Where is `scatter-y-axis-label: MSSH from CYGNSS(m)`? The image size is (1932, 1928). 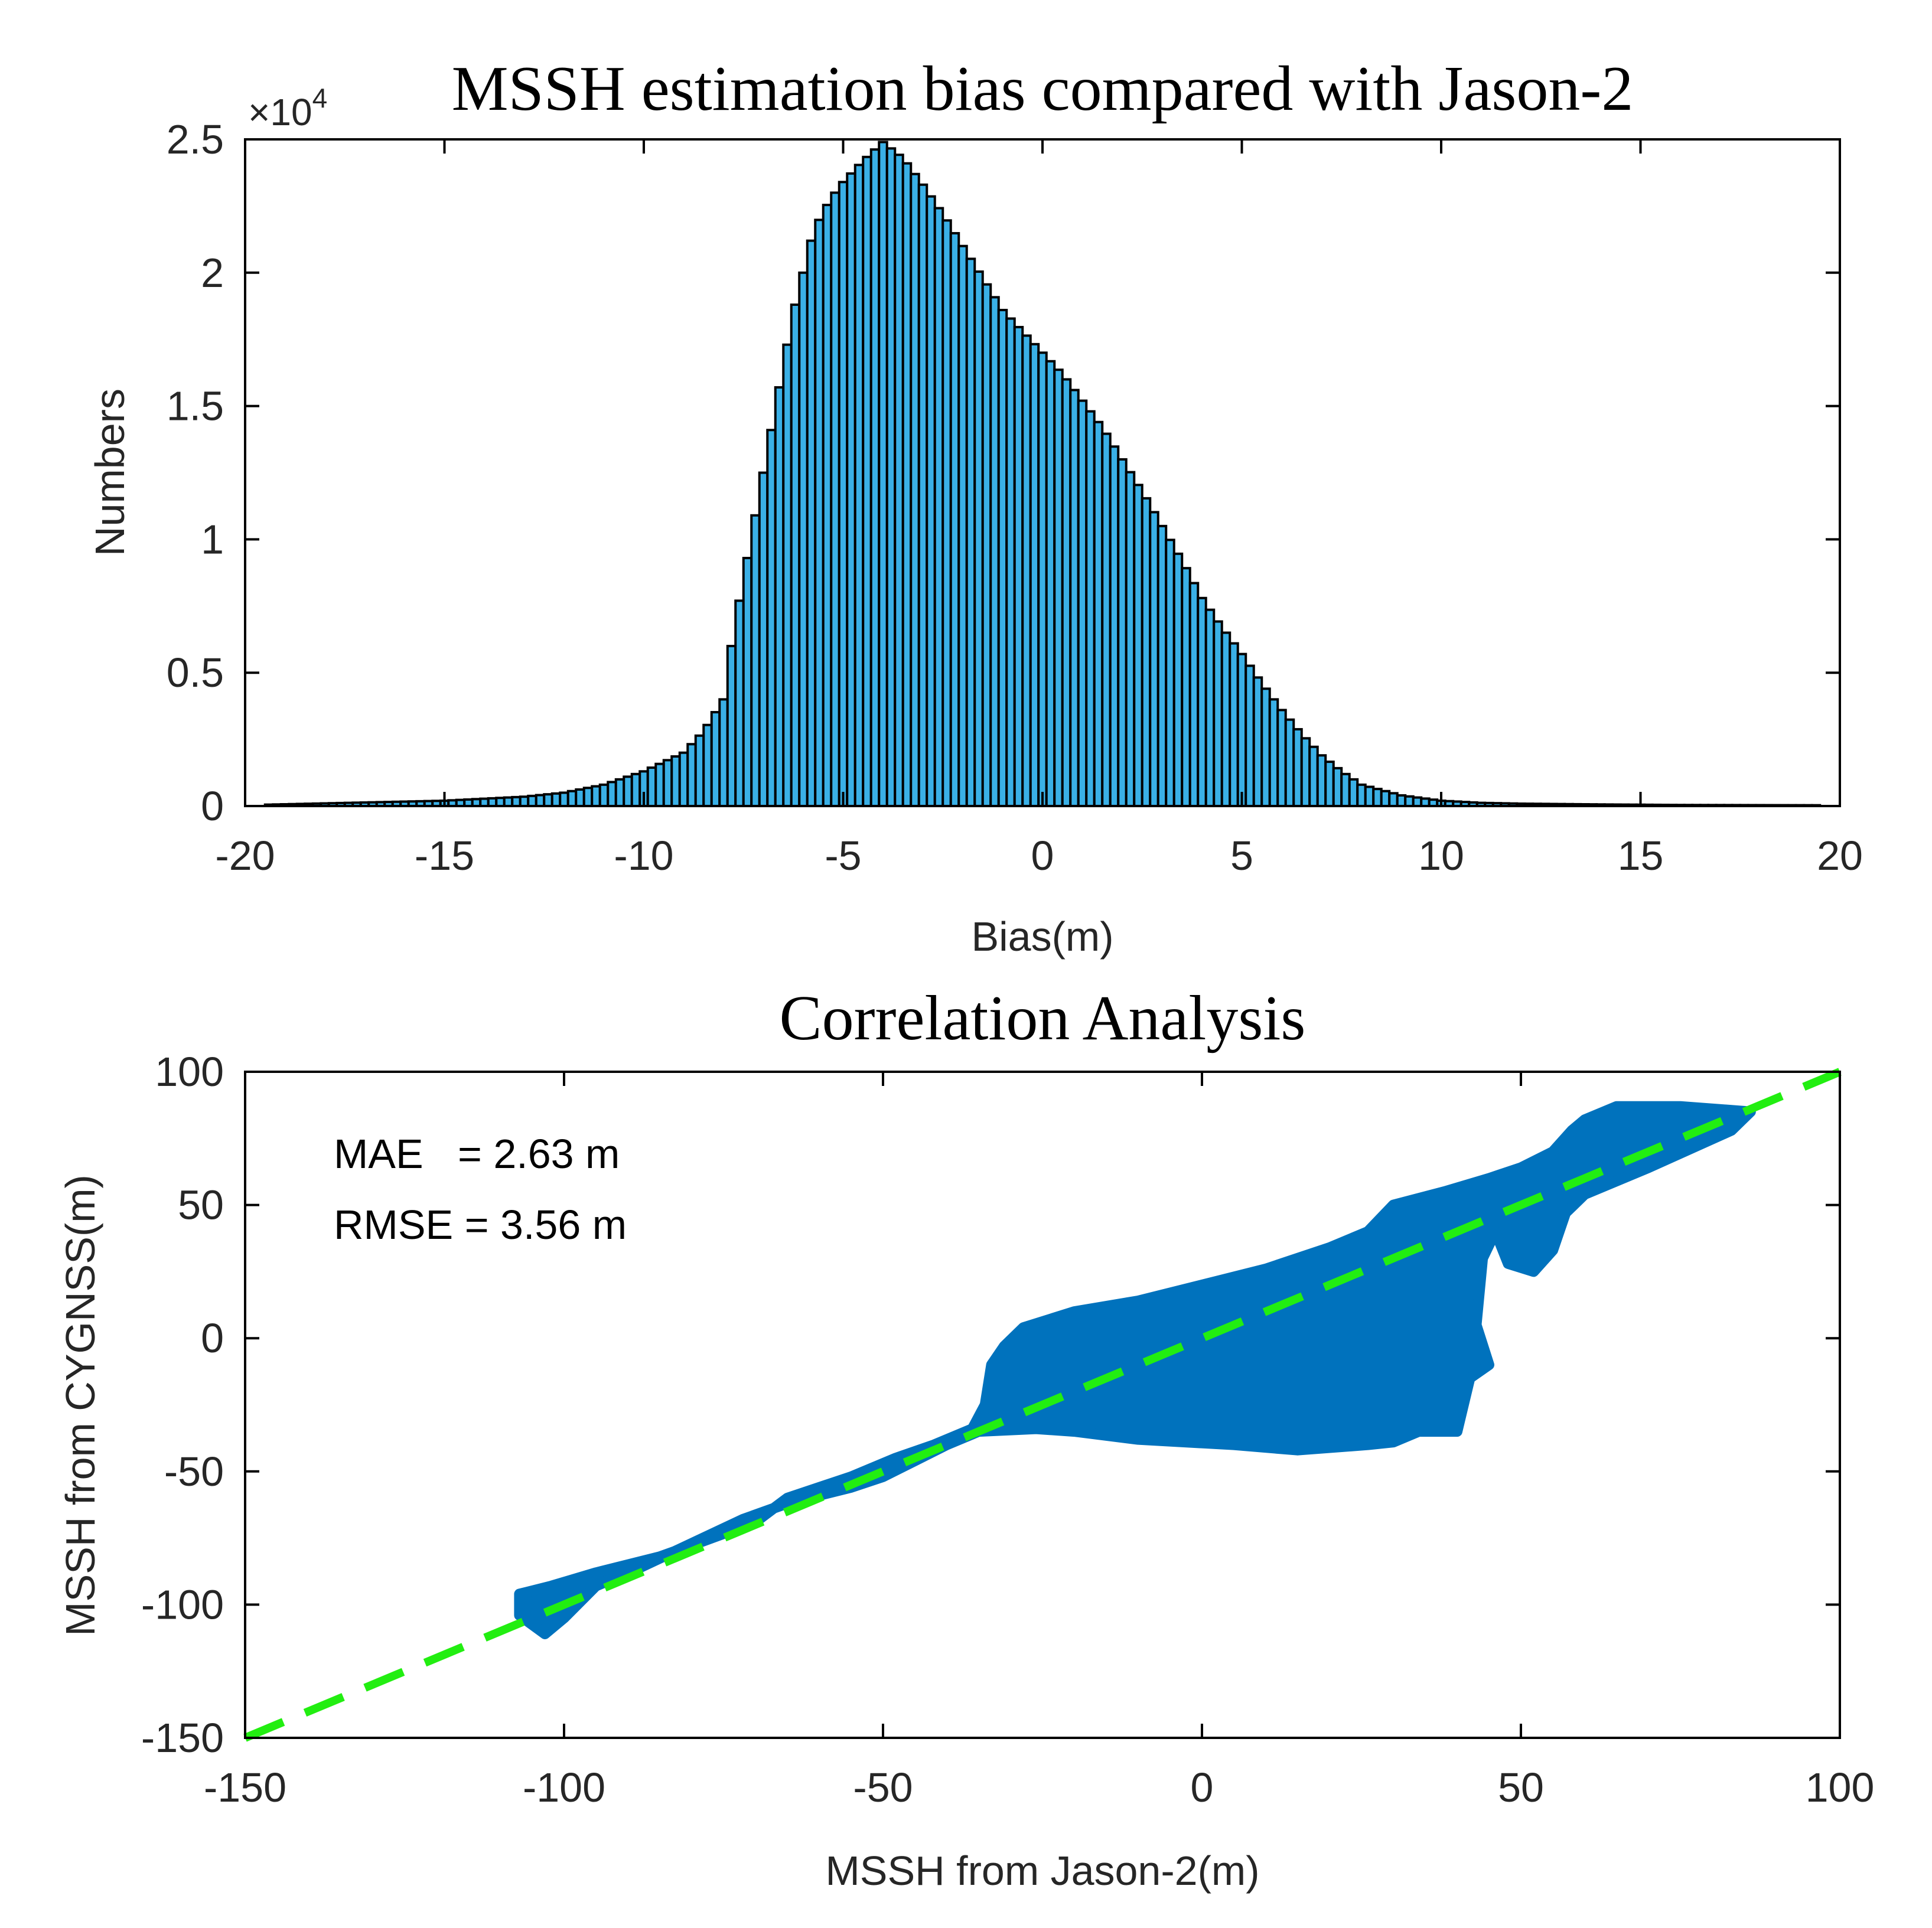 scatter-y-axis-label: MSSH from CYGNSS(m) is located at coordinates (80, 1406).